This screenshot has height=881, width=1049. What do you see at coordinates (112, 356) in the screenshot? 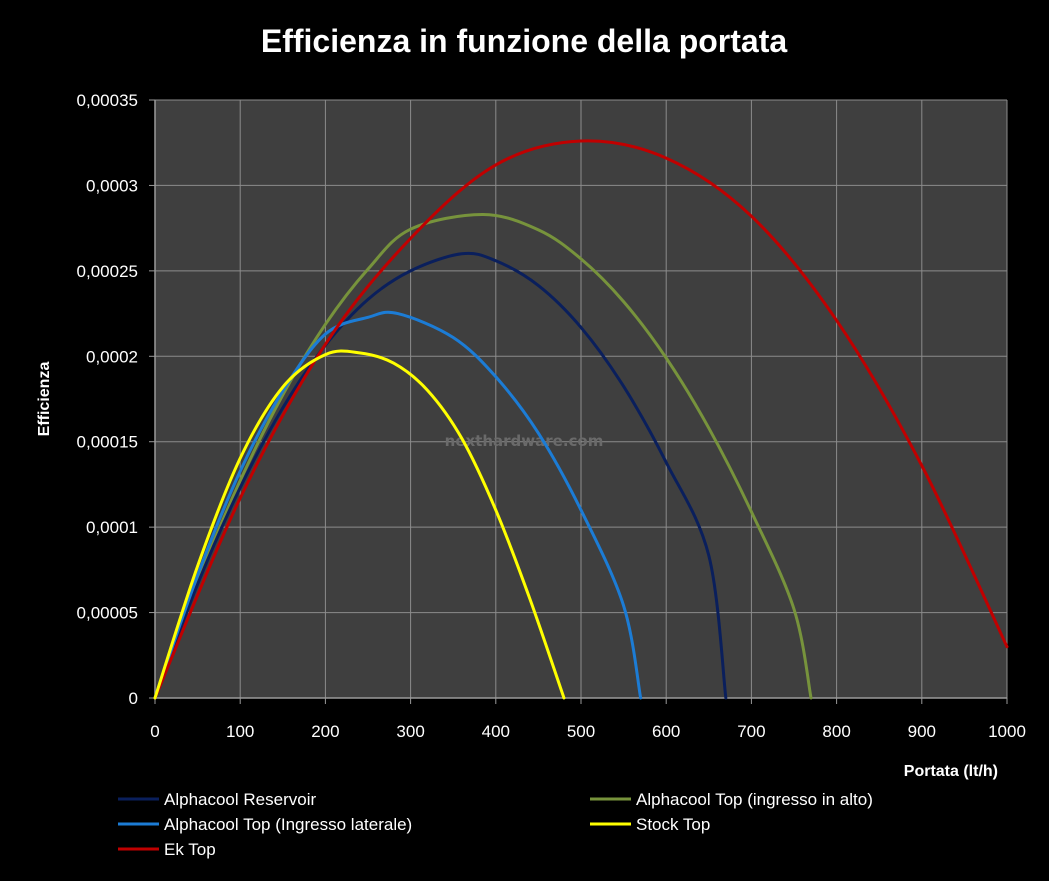
I see `y-tick-label: 0,0002` at bounding box center [112, 356].